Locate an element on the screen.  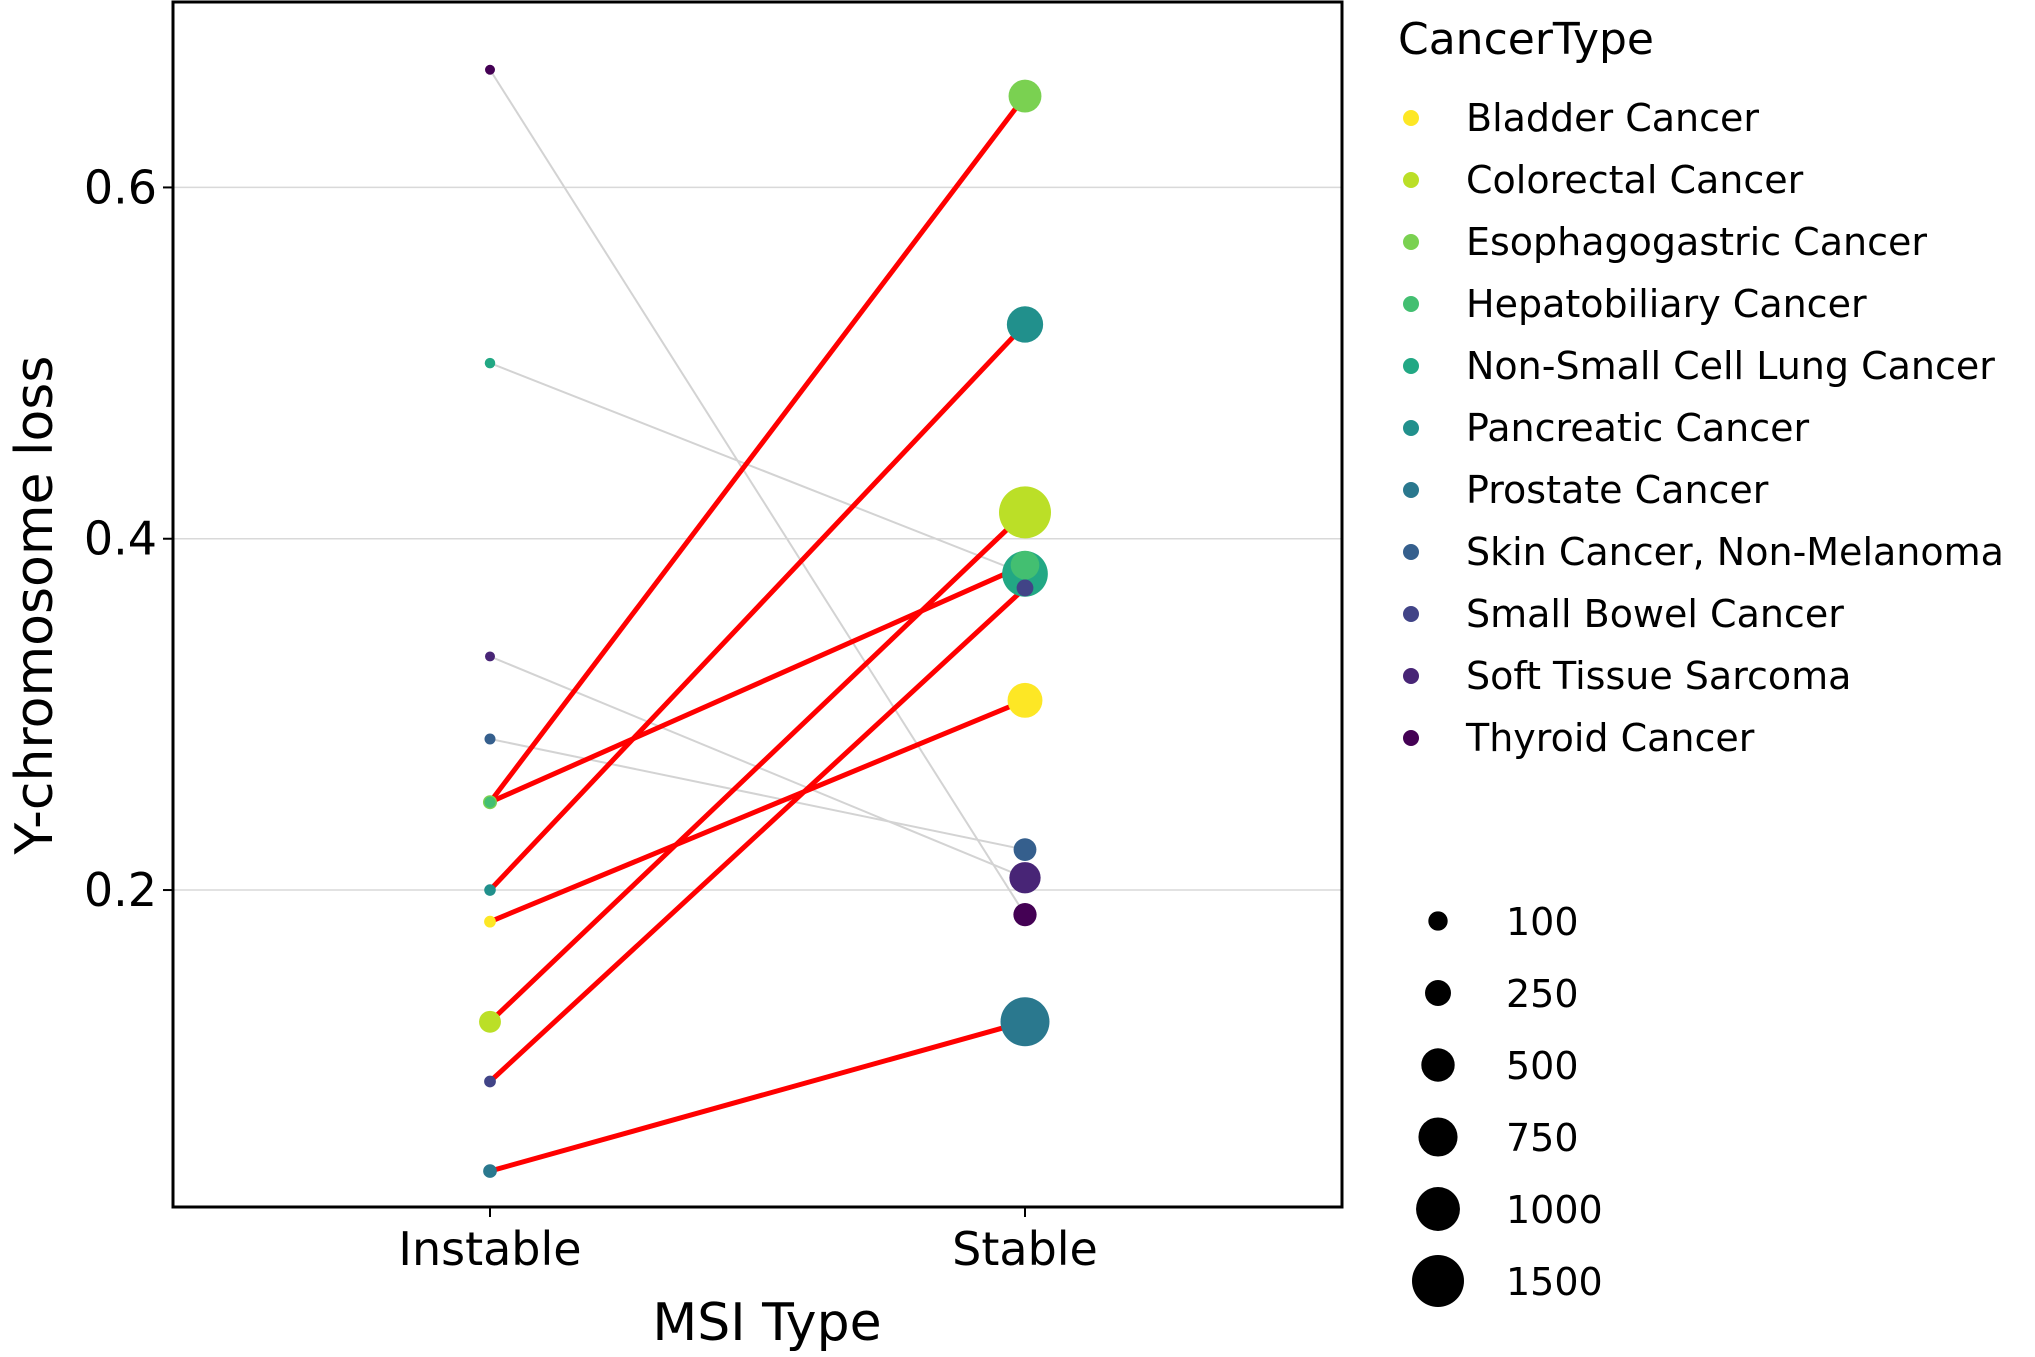
legend-item-label: Non-Small Cell Lung Cancer is located at coordinates (1730, 366).